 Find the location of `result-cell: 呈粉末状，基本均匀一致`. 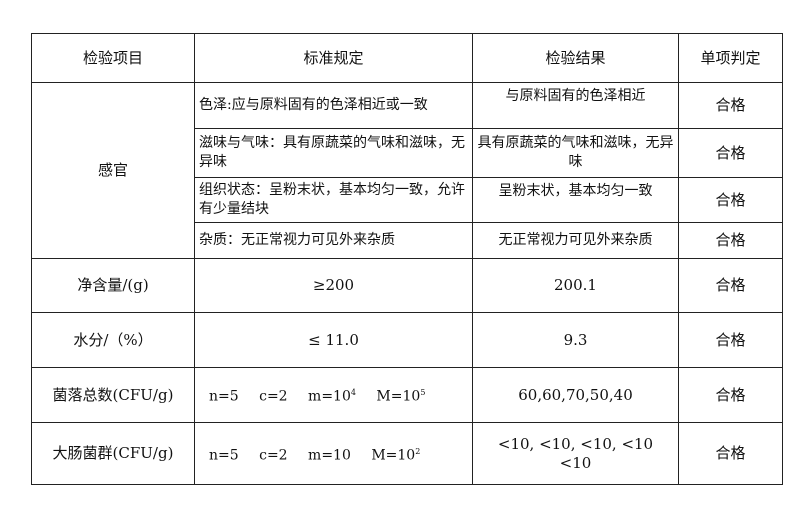

result-cell: 呈粉末状，基本均匀一致 is located at coordinates (575, 200).